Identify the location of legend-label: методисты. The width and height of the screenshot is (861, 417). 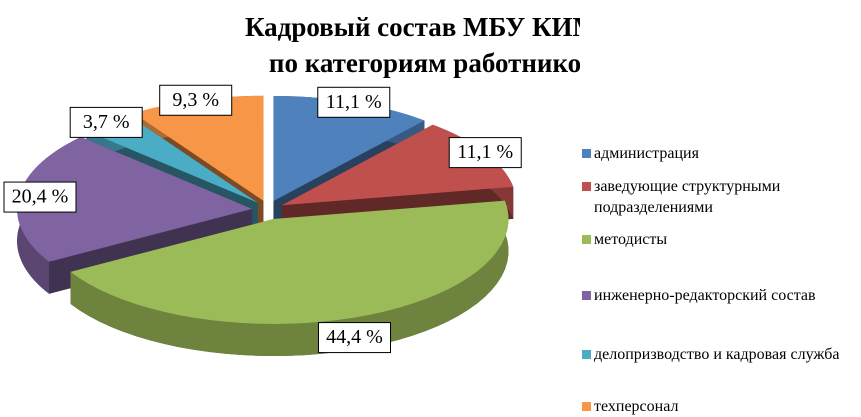
(631, 239).